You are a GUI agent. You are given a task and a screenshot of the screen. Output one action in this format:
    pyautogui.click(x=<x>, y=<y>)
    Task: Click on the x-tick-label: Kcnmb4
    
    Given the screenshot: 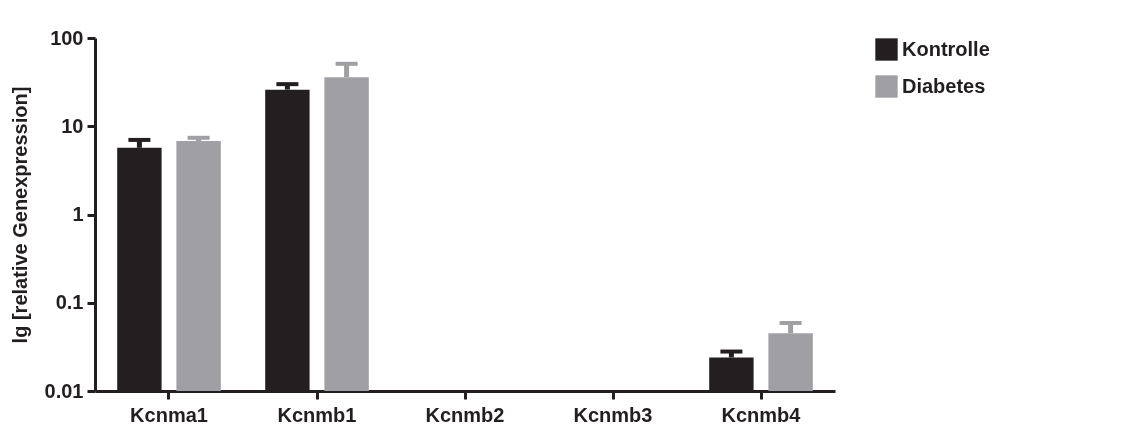 What is the action you would take?
    pyautogui.click(x=761, y=413)
    